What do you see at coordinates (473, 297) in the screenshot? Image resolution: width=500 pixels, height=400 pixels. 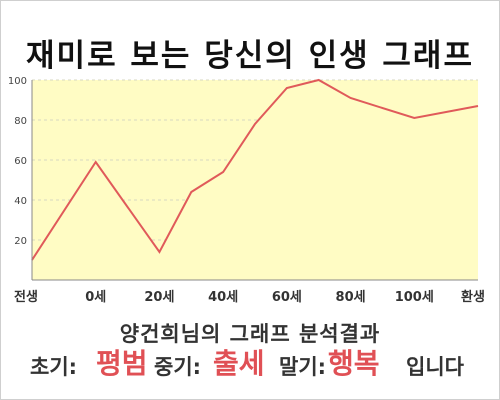 I see `x-tick-label: 환생` at bounding box center [473, 297].